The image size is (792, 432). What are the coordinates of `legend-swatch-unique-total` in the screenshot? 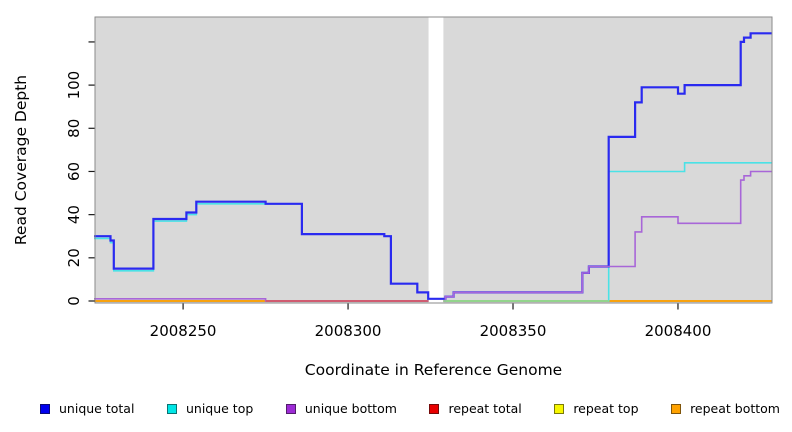 It's located at (45, 408).